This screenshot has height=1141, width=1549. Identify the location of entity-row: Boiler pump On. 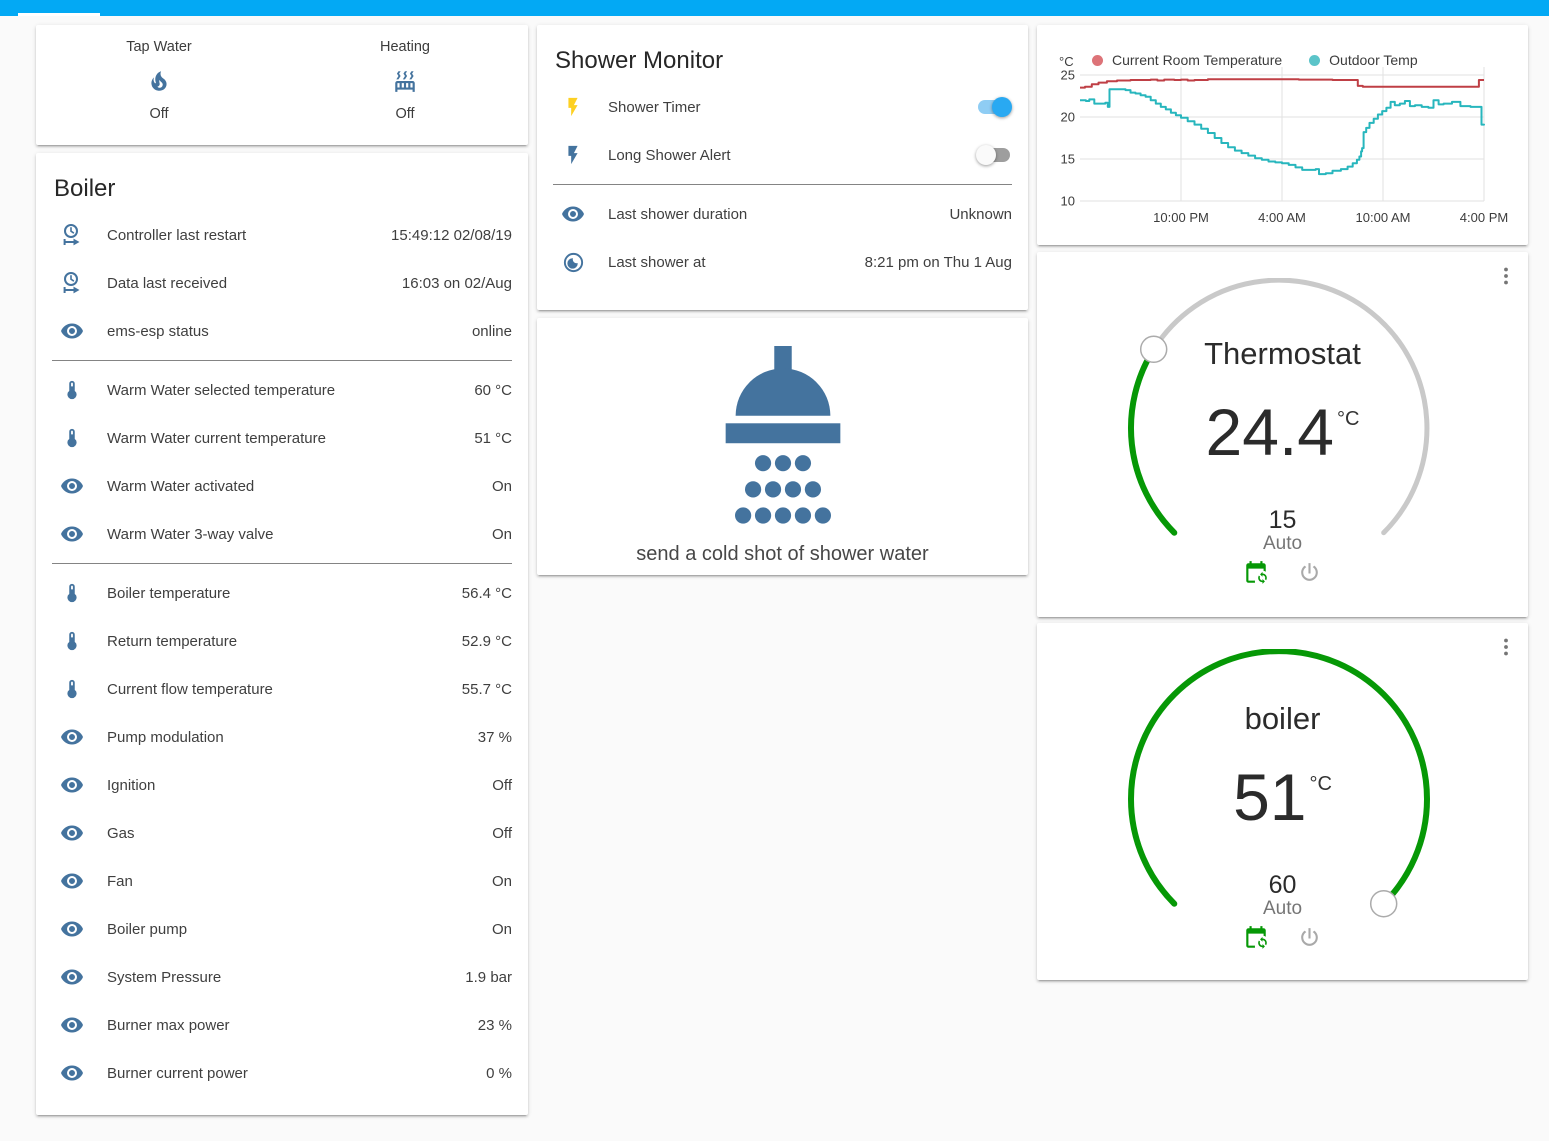
(282, 929).